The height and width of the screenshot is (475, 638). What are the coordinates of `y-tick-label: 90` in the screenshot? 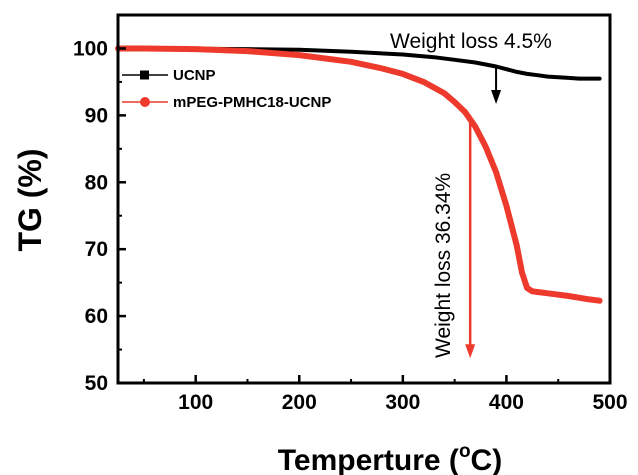 It's located at (96, 115).